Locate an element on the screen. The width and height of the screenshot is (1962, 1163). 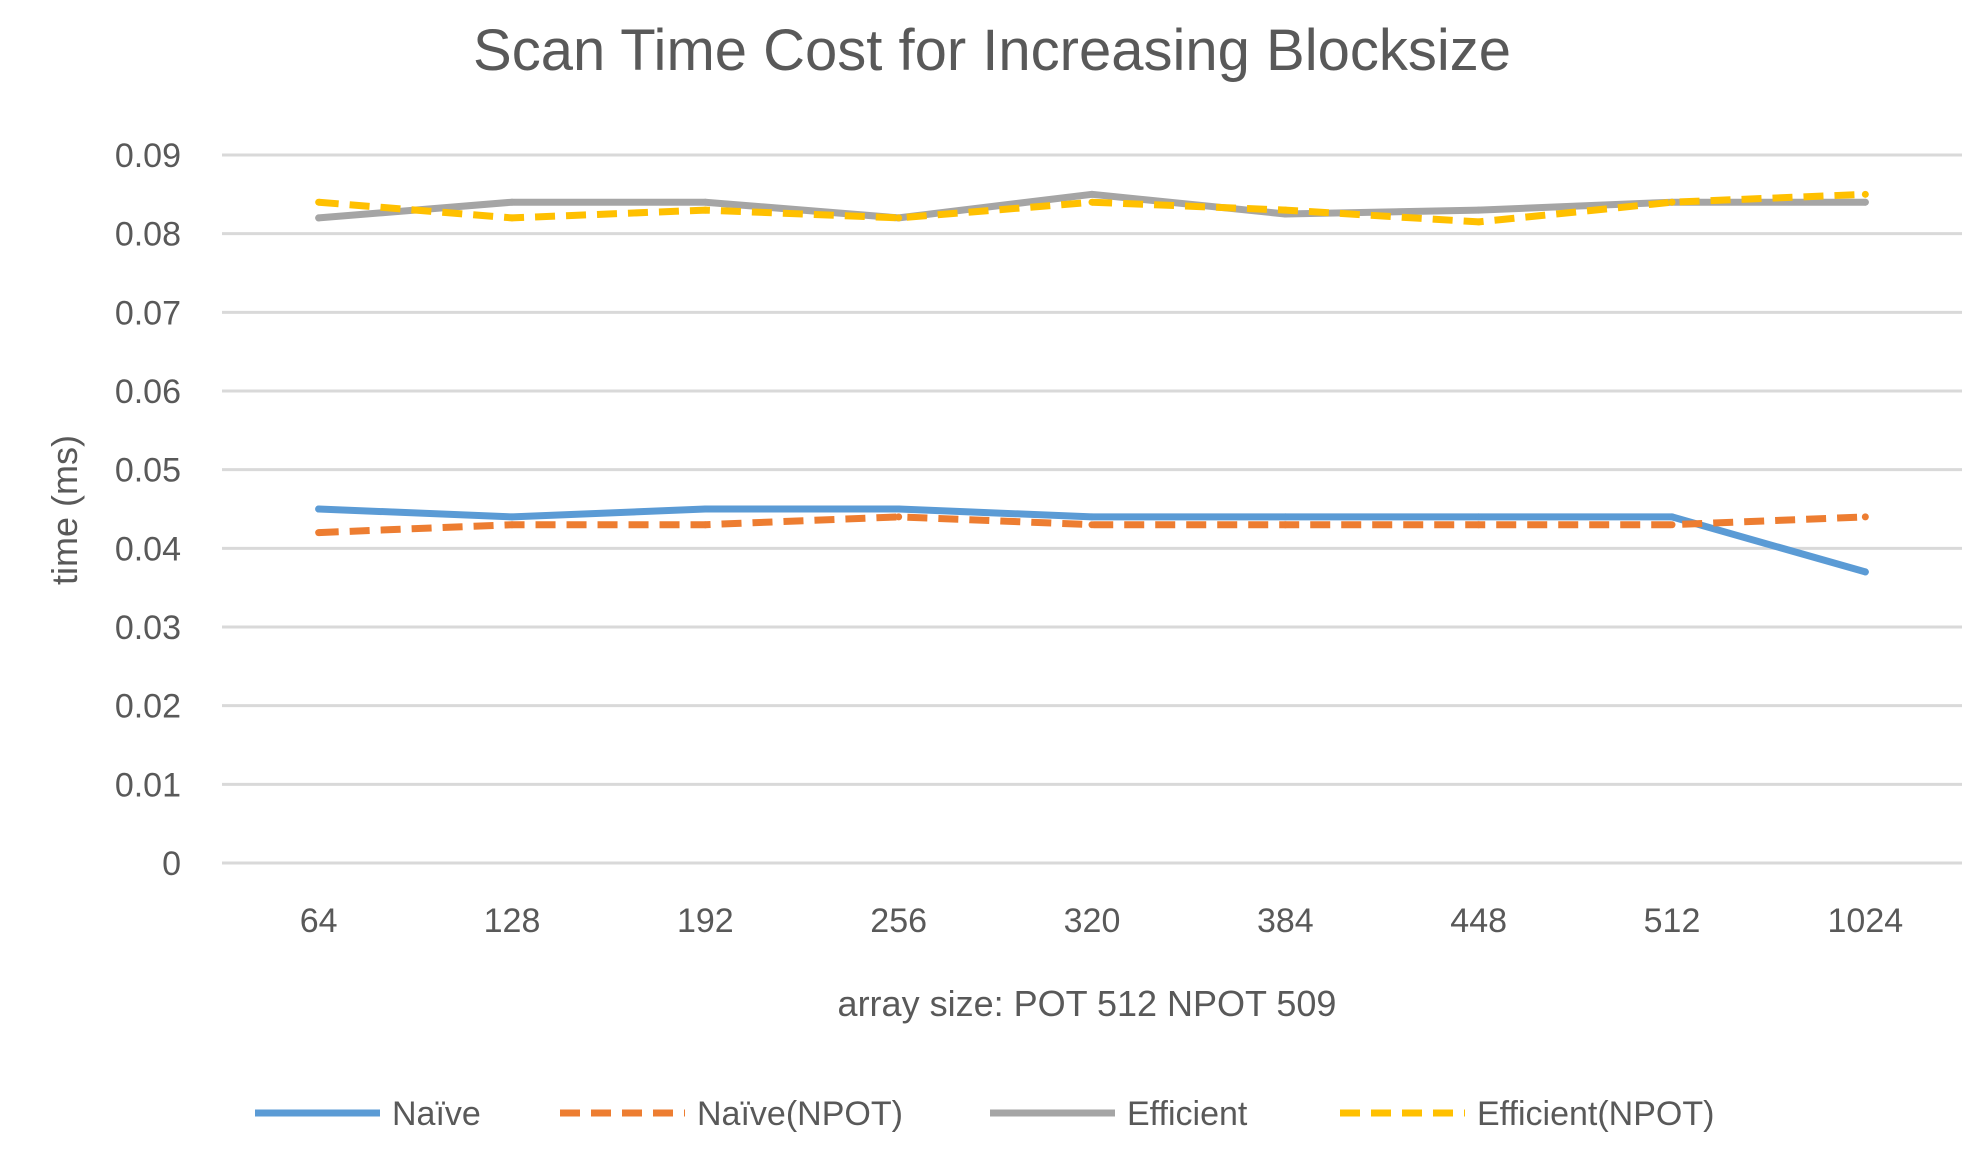
x-axis-ticks: 64 128 192 256 320 384 448 512 1024 is located at coordinates (1101, 921).